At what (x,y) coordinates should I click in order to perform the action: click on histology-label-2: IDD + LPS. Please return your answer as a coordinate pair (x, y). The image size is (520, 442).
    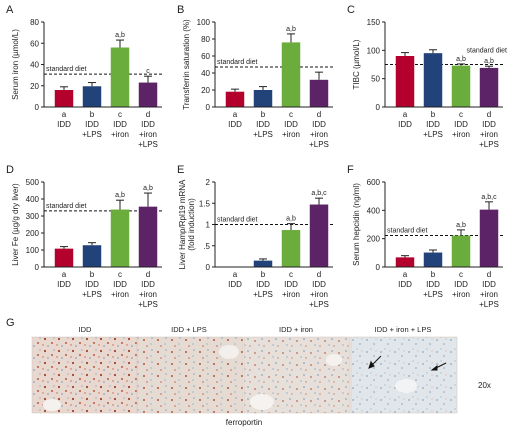
    Looking at the image, I should click on (189, 329).